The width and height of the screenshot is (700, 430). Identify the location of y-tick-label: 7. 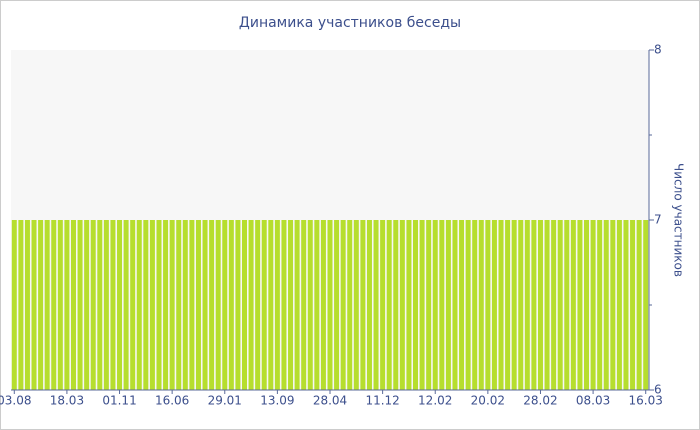
(658, 220).